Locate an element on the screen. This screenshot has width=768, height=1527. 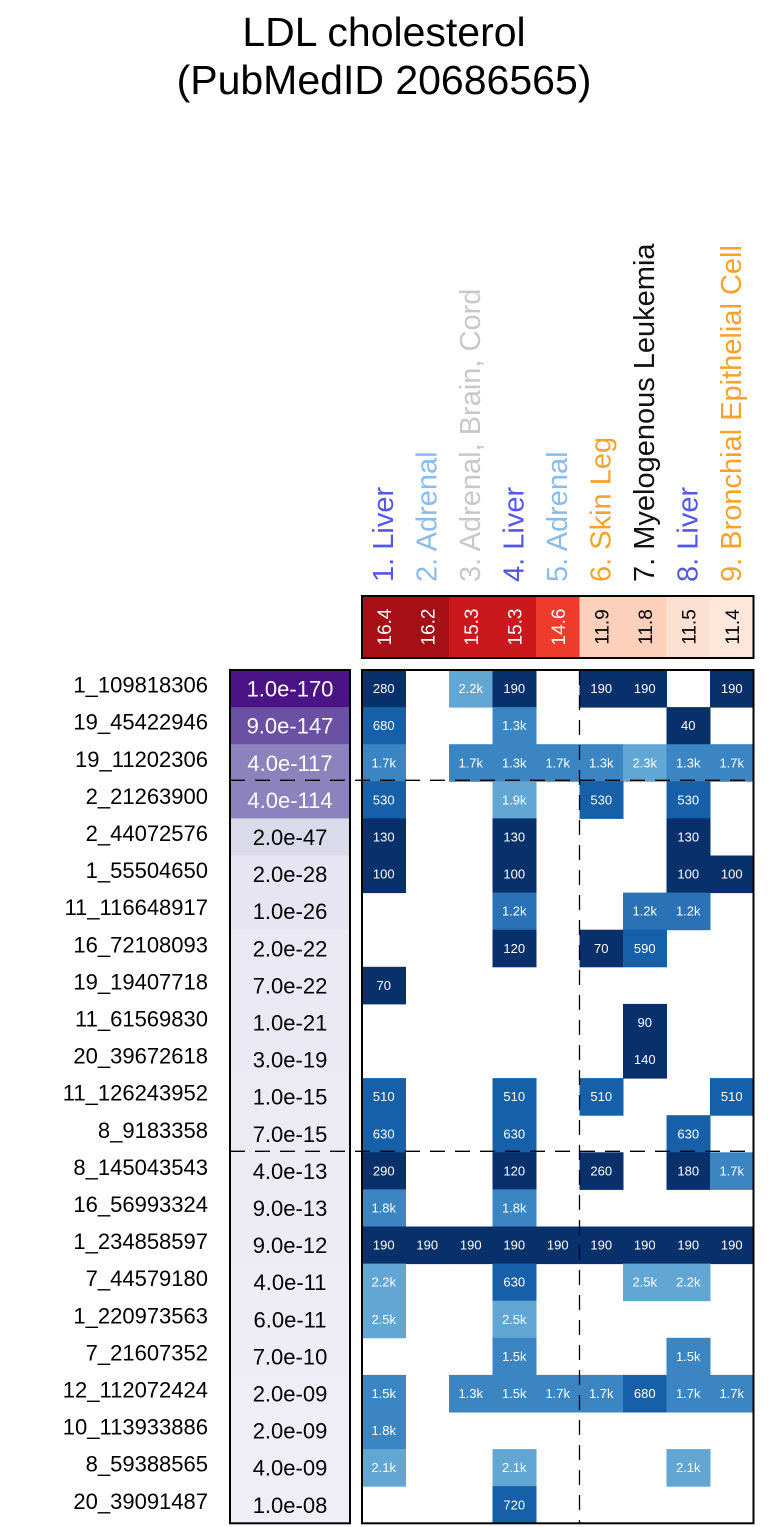
snp-label: 7_21607352 is located at coordinates (147, 1352).